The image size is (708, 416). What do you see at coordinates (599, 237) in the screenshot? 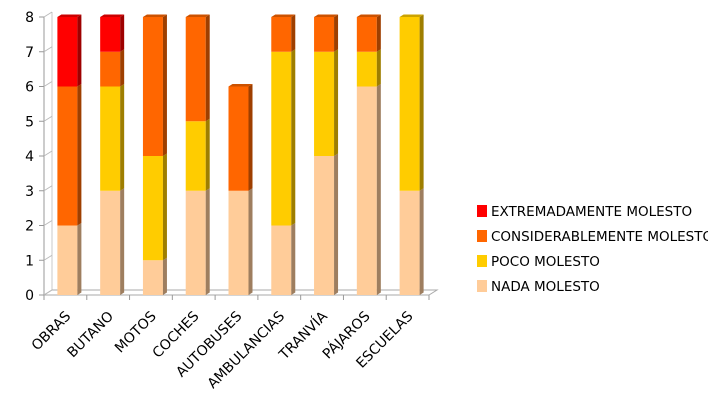
I see `legend-label: CONSIDERABLEMENTE MOLESTO` at bounding box center [599, 237].